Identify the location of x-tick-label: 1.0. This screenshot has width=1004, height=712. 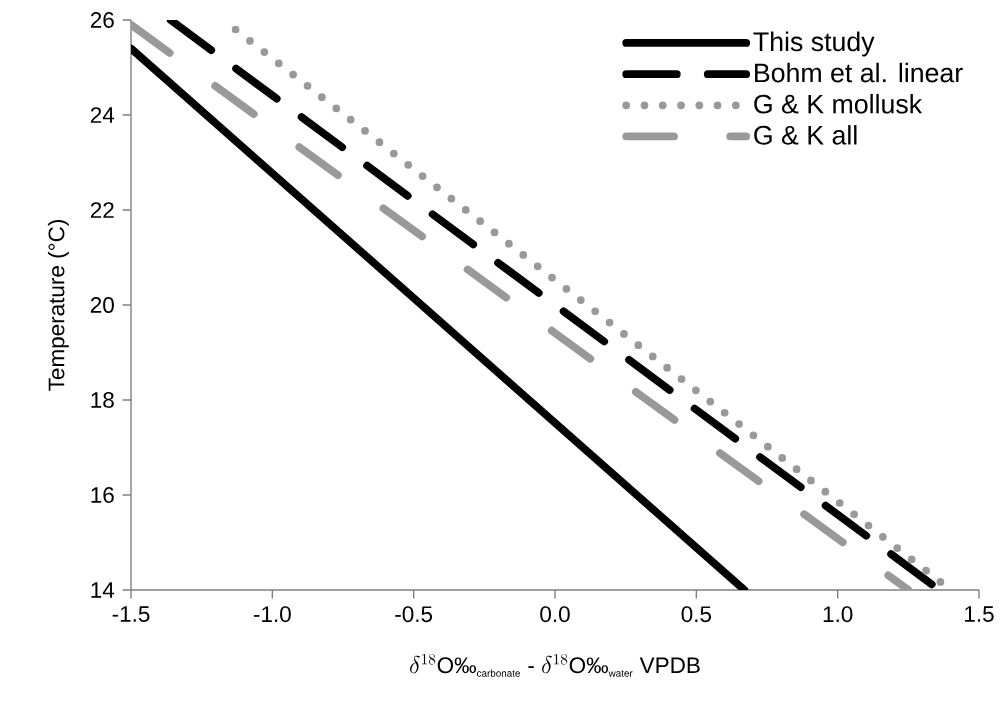
(838, 614).